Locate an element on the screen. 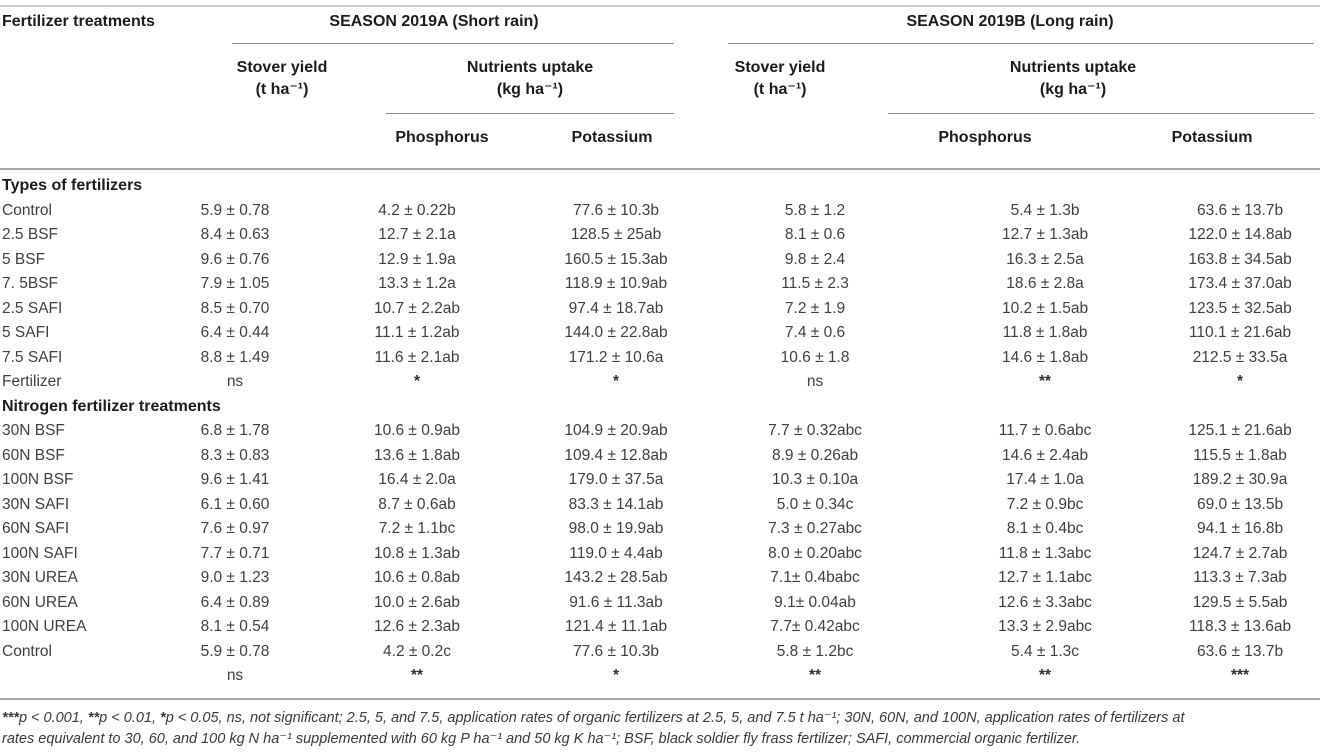  cell-value: 13.6 ± 1.8ab is located at coordinates (417, 455).